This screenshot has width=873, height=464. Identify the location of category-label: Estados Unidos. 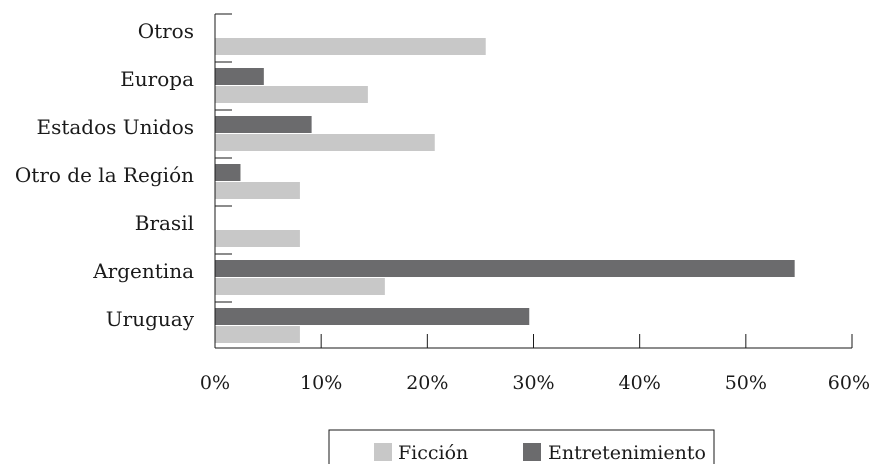
(115, 127).